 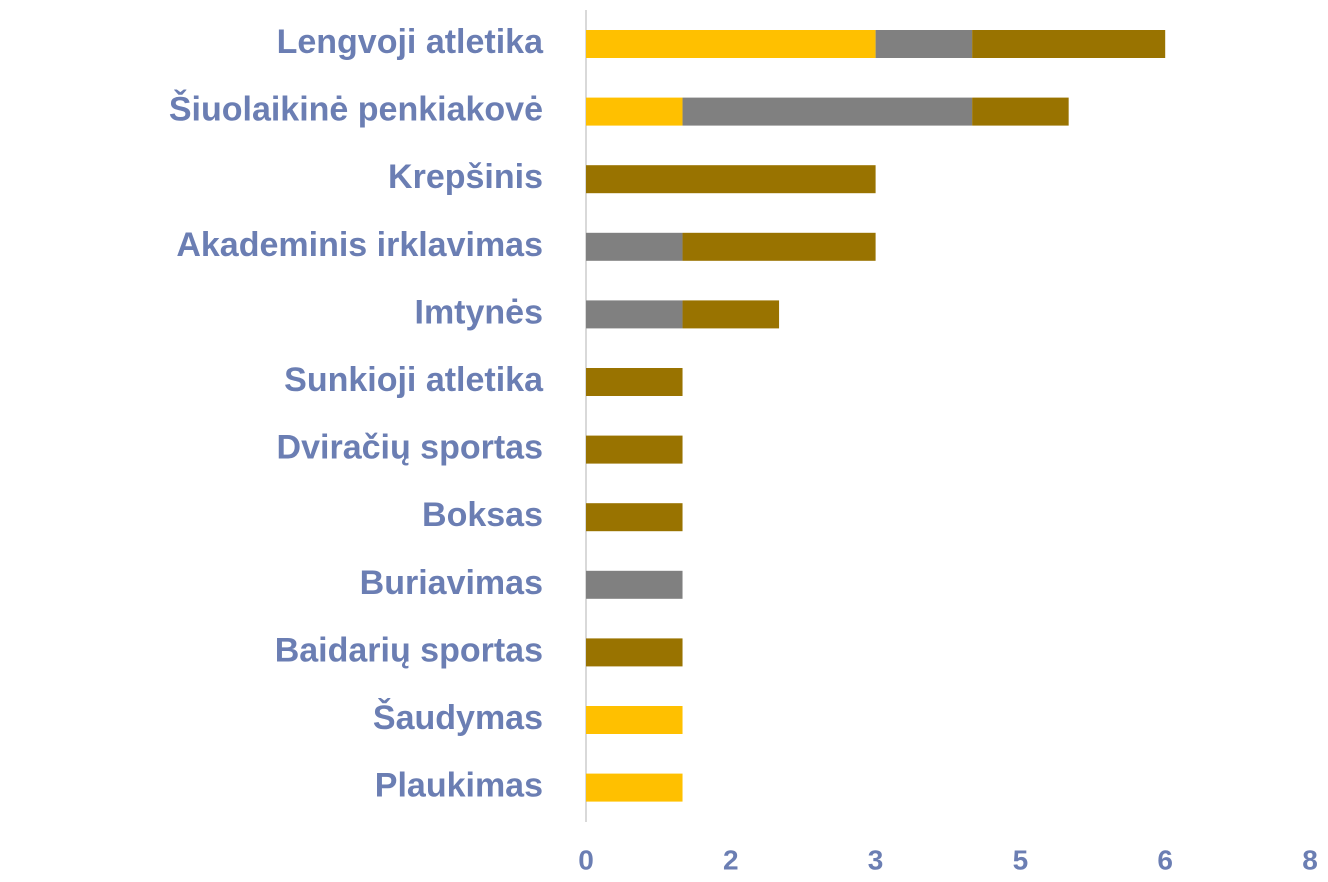 I want to click on category-label: Imtynės, so click(x=479, y=312).